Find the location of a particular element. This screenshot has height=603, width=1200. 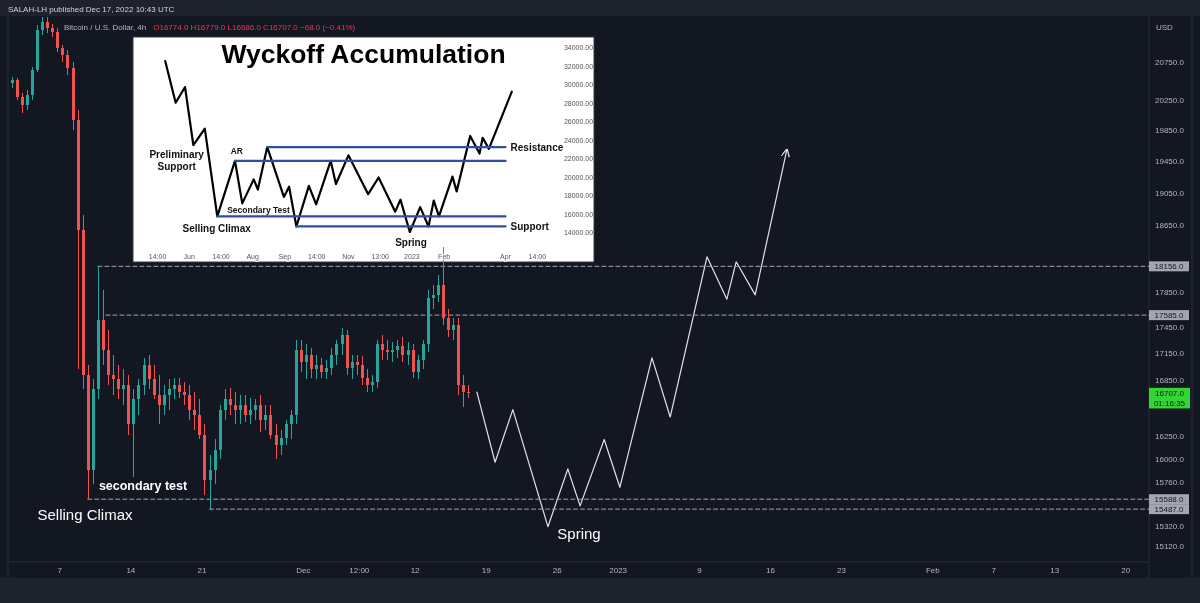

y-tick-label: 20750.0 is located at coordinates (1170, 62).